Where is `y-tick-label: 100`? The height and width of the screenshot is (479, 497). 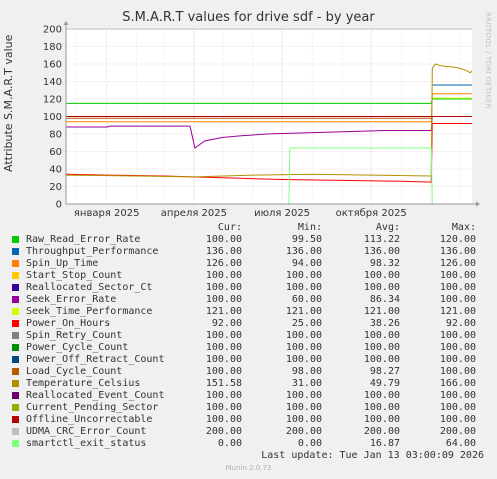 y-tick-label: 100 is located at coordinates (52, 117).